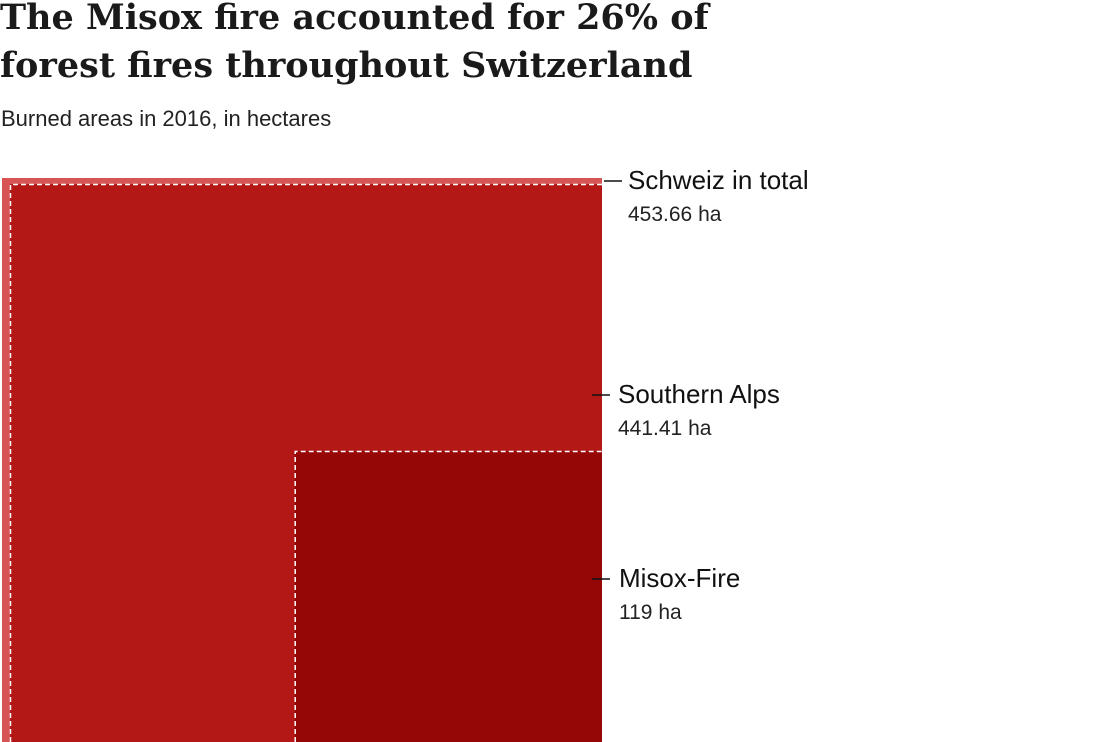 The height and width of the screenshot is (742, 1120). What do you see at coordinates (675, 214) in the screenshot?
I see `label-total-value: 453.66 ha` at bounding box center [675, 214].